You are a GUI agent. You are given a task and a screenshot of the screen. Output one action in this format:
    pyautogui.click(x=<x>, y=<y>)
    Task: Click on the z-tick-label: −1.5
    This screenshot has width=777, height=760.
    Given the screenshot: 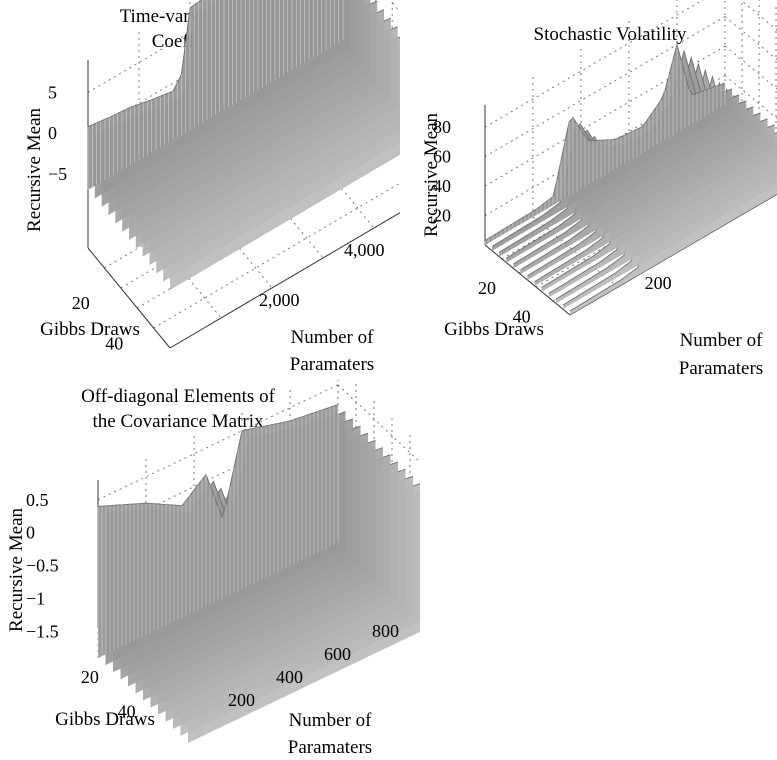 What is the action you would take?
    pyautogui.click(x=42, y=632)
    